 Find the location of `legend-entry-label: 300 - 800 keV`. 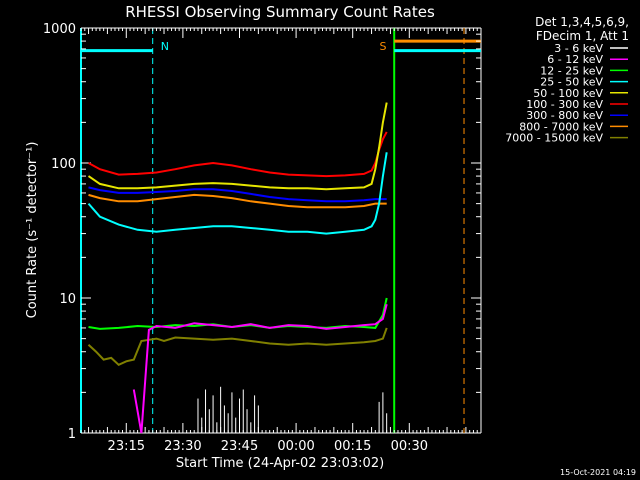

legend-entry-label: 300 - 800 keV is located at coordinates (564, 115).